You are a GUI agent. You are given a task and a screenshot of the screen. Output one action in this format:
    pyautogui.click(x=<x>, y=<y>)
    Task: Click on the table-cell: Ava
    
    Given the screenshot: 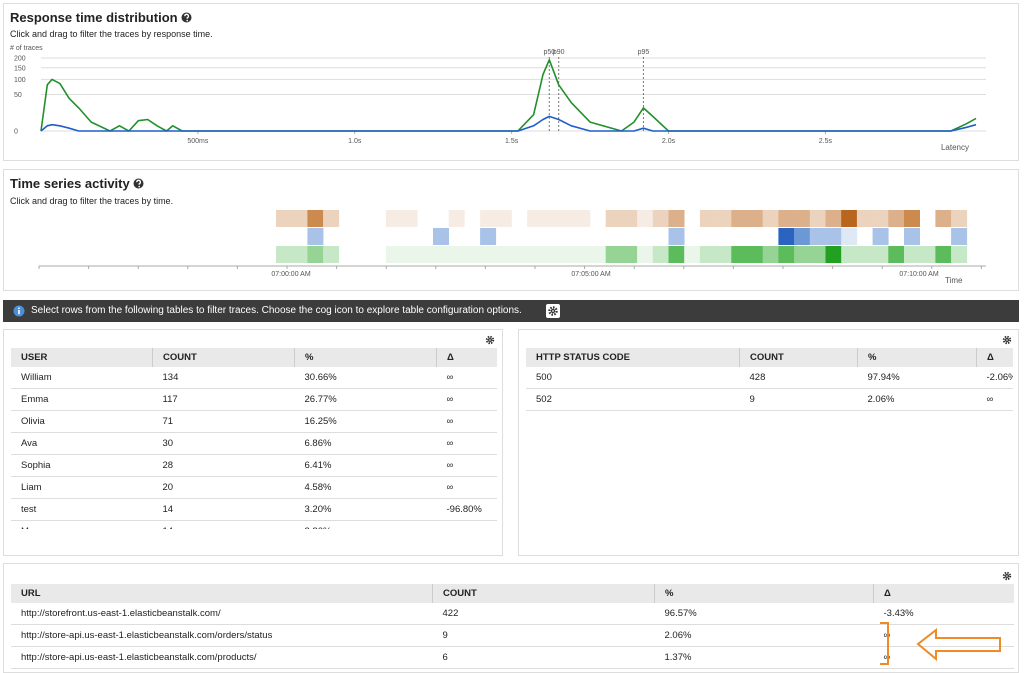 What is the action you would take?
    pyautogui.click(x=82, y=443)
    